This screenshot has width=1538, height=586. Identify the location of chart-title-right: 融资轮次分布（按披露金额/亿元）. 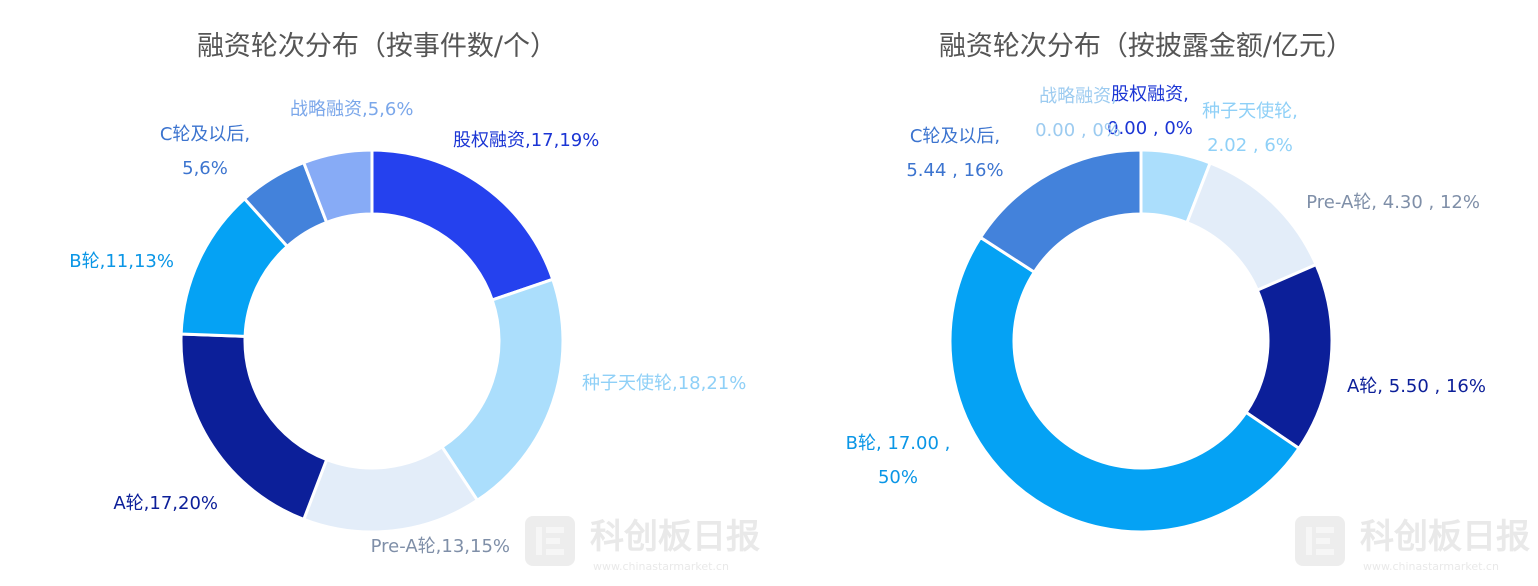
(1146, 46).